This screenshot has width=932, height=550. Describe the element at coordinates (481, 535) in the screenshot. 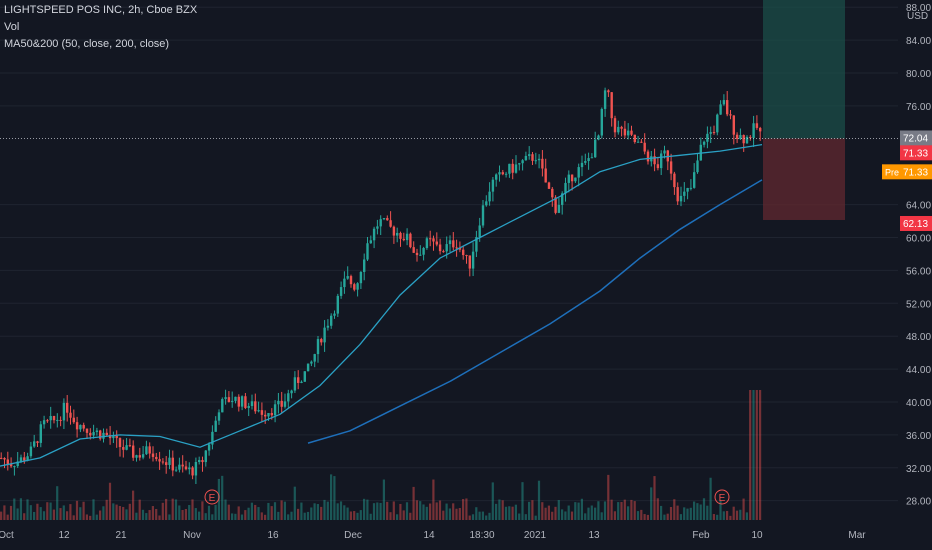

I see `x-tick-label: 18:30` at that location.